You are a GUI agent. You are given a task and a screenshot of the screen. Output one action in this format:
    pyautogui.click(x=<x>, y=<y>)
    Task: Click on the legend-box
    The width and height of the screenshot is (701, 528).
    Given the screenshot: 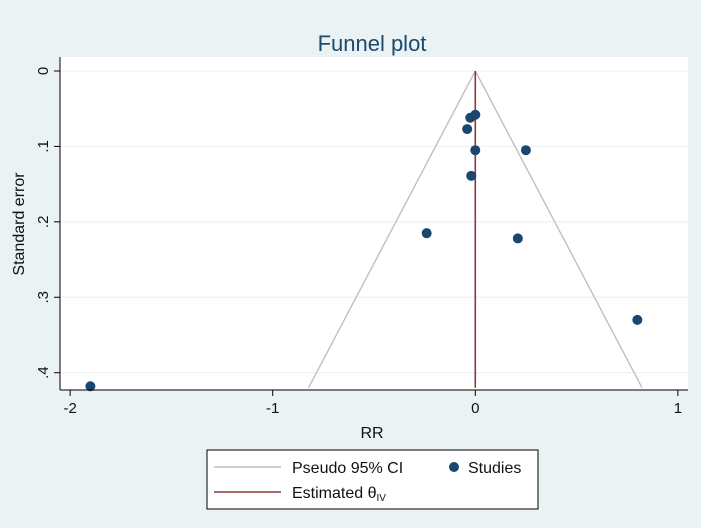 What is the action you would take?
    pyautogui.click(x=372, y=479)
    